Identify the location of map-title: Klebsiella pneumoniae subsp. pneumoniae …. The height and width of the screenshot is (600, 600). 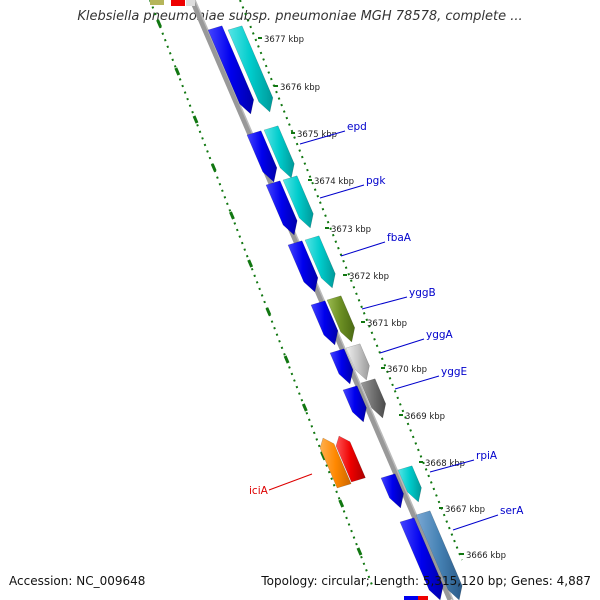
(300, 16).